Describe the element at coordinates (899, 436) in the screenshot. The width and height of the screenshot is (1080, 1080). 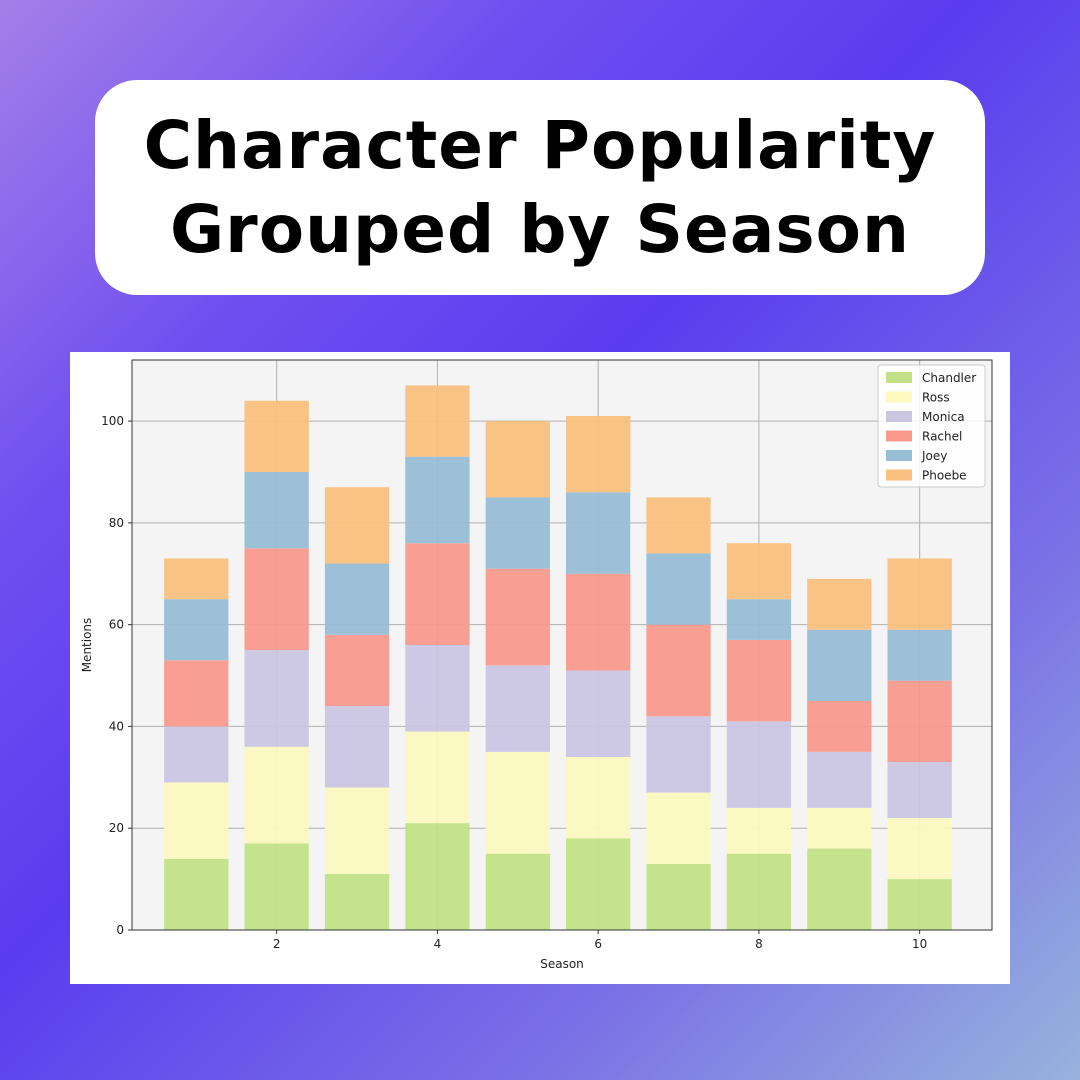
I see `legend-swatch-rachel` at that location.